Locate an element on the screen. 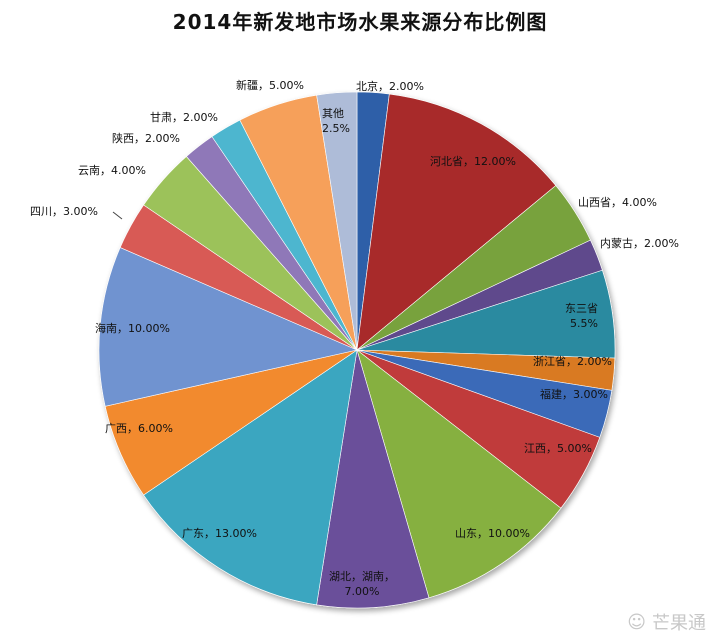  slice-label: 广西，6.00% is located at coordinates (139, 428).